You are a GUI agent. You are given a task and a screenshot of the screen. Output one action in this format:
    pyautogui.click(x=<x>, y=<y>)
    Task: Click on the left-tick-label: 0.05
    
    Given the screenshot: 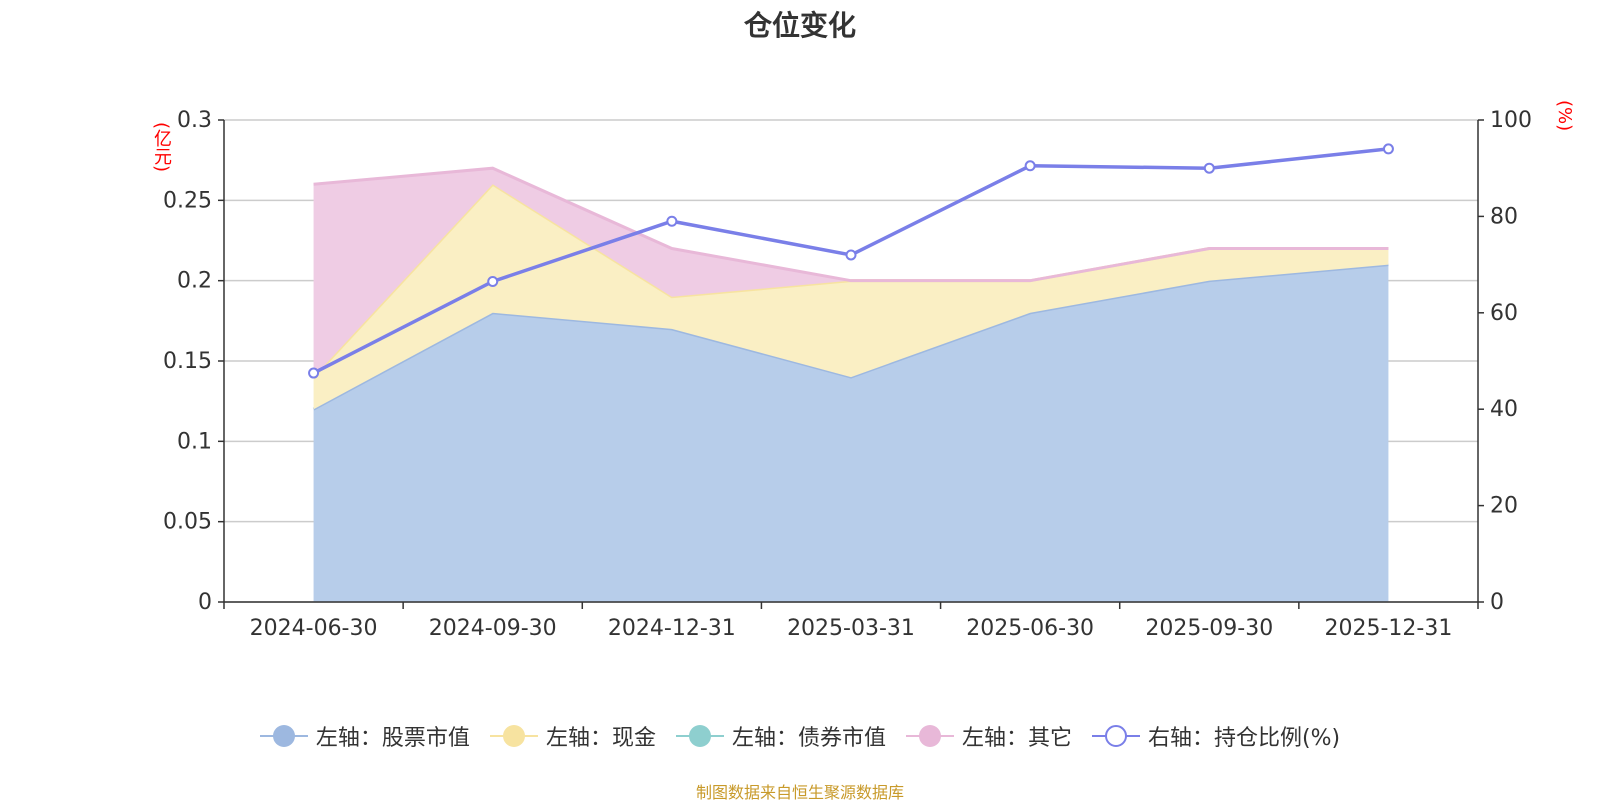 What is the action you would take?
    pyautogui.click(x=187, y=522)
    